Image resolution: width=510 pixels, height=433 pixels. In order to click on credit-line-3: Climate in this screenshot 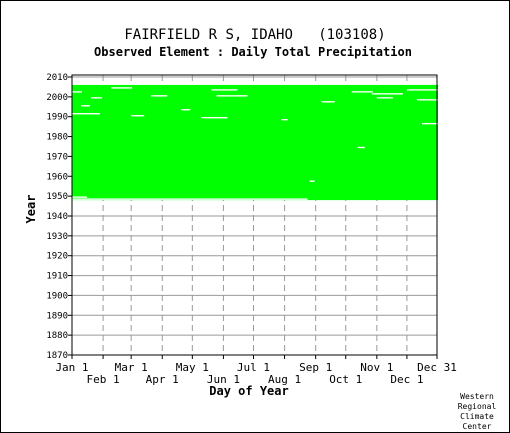, I will do `click(477, 416)`.